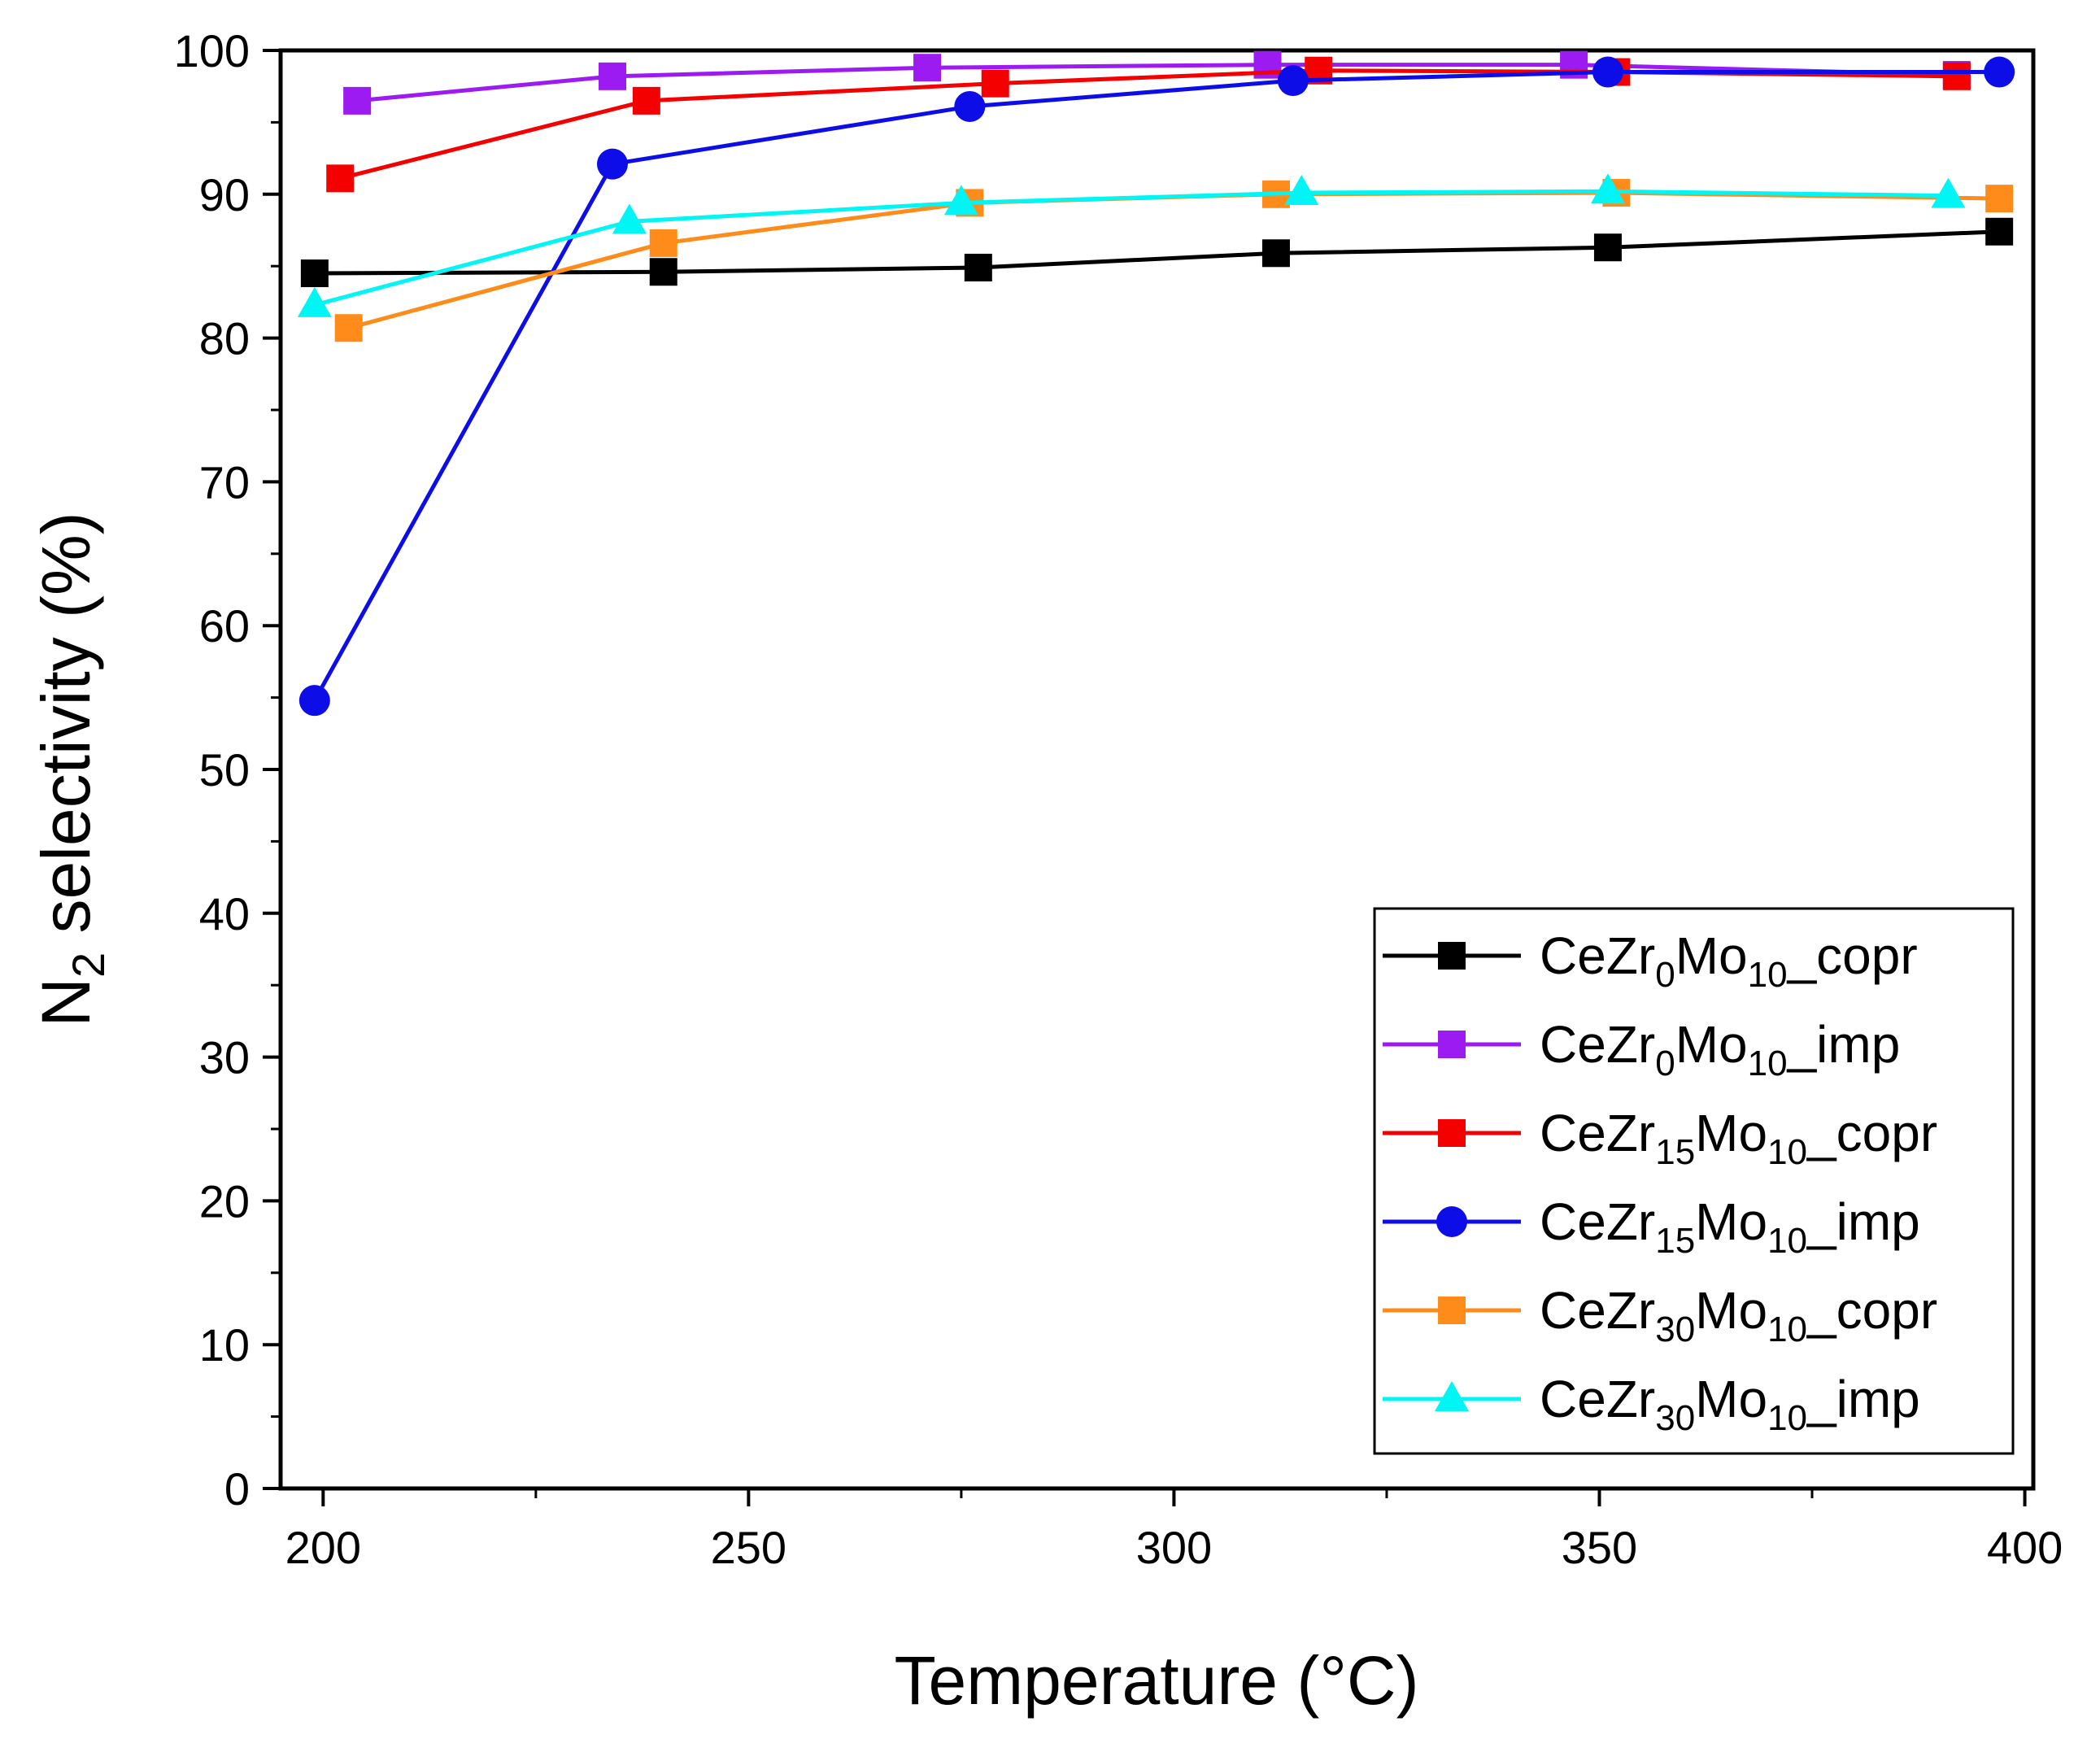  I want to click on series-s2, so click(1148, 124).